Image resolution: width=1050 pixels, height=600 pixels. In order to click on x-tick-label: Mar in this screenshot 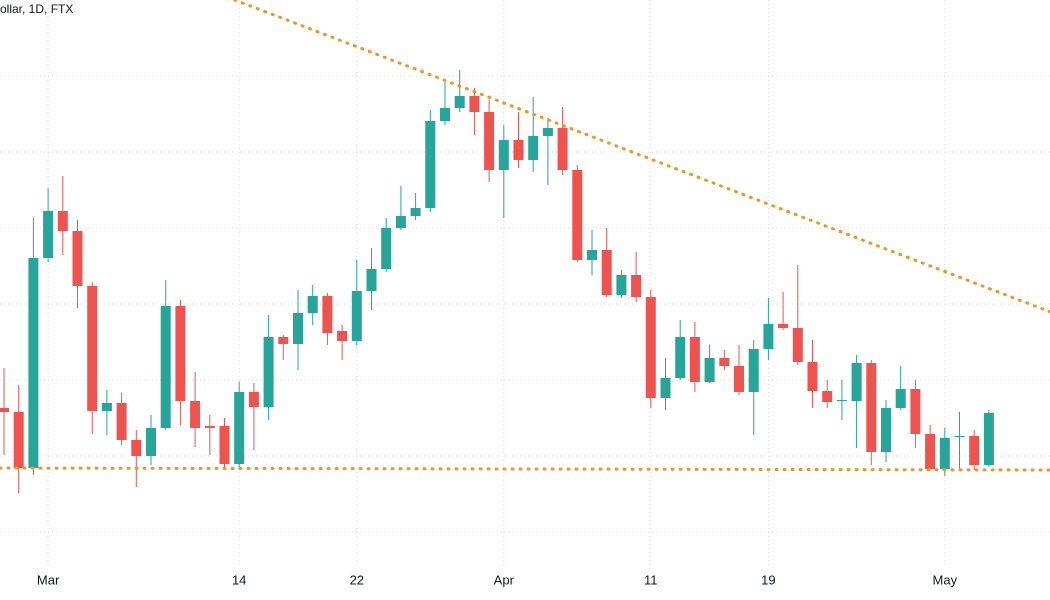, I will do `click(48, 579)`.